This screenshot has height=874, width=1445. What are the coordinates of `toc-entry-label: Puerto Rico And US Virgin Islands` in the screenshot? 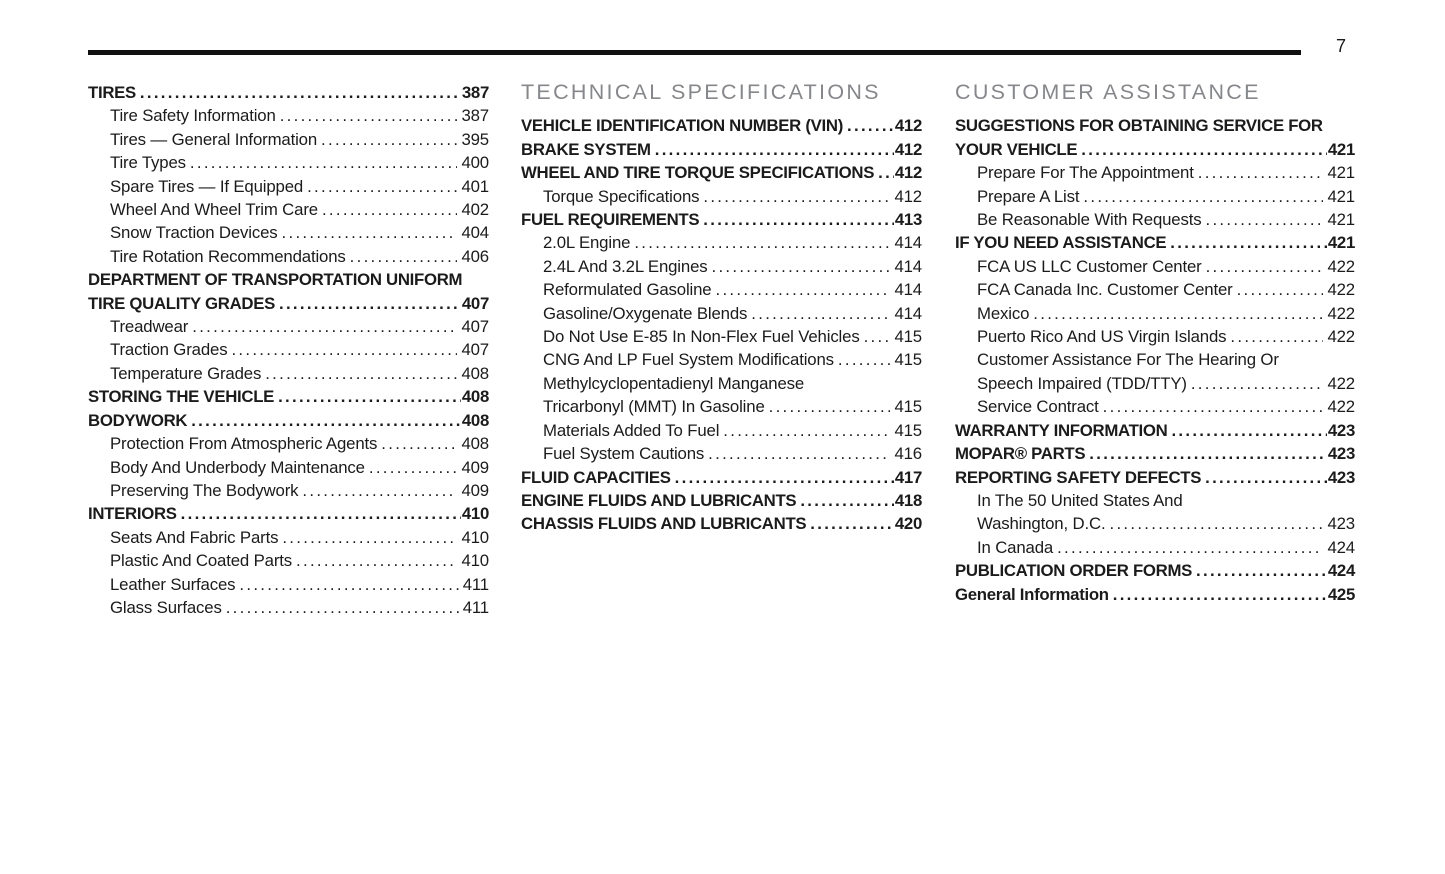 It's located at (1102, 337).